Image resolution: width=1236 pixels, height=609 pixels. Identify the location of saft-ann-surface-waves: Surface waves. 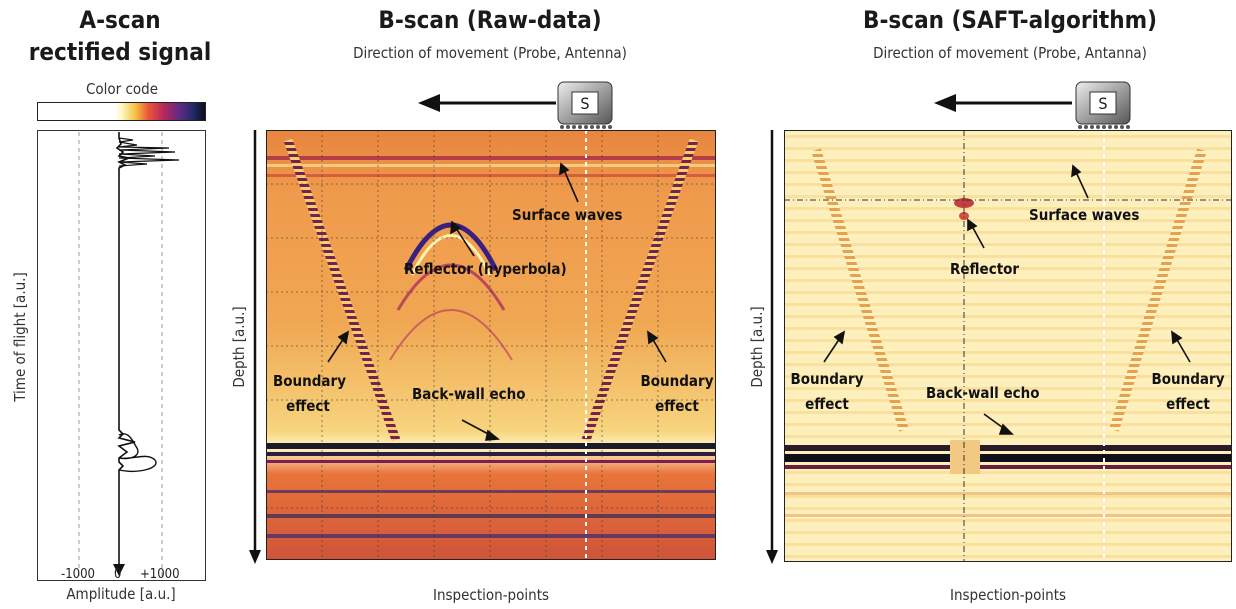
(1084, 215).